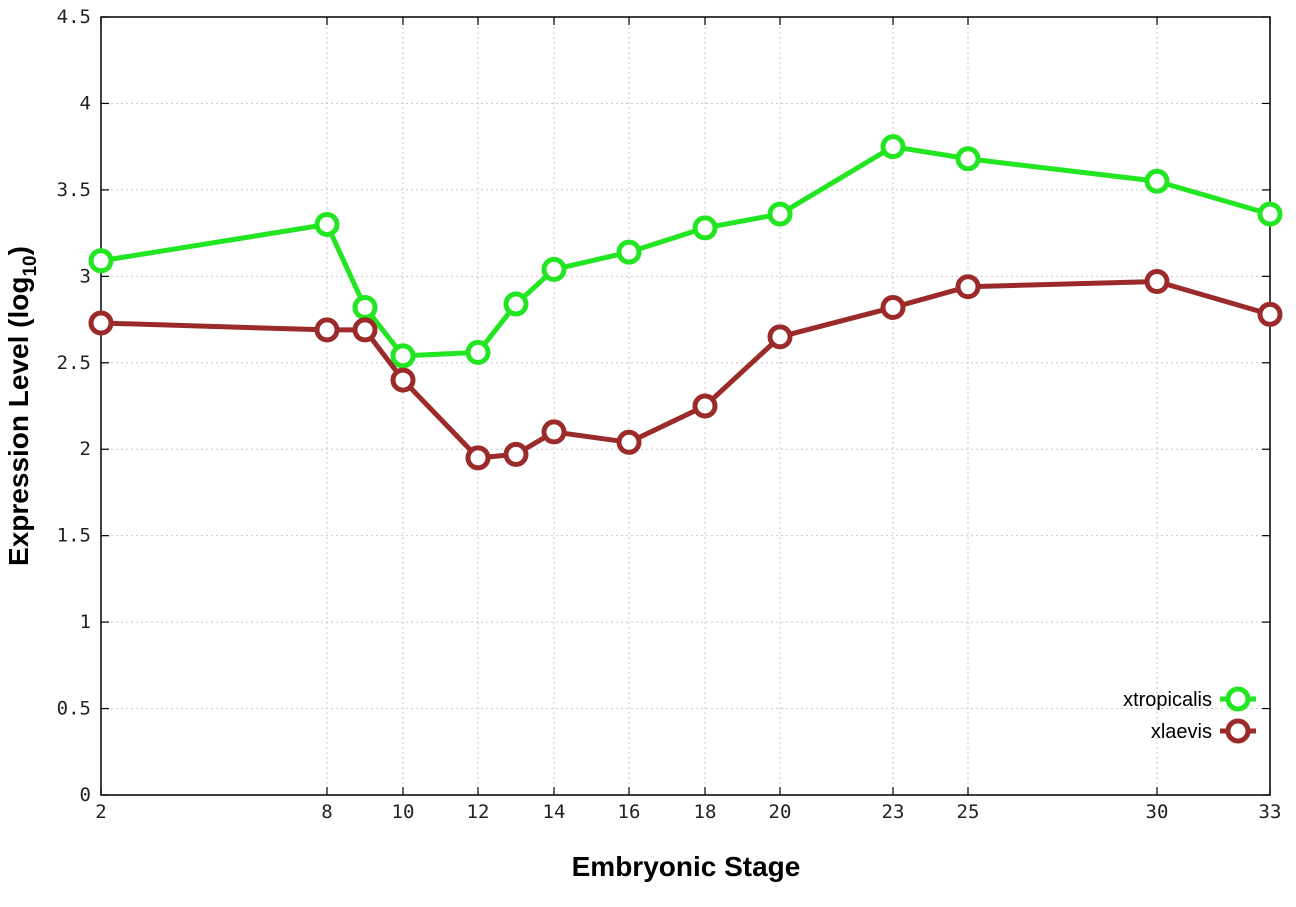 The image size is (1296, 907). Describe the element at coordinates (85, 622) in the screenshot. I see `y-tick-label: 1` at that location.